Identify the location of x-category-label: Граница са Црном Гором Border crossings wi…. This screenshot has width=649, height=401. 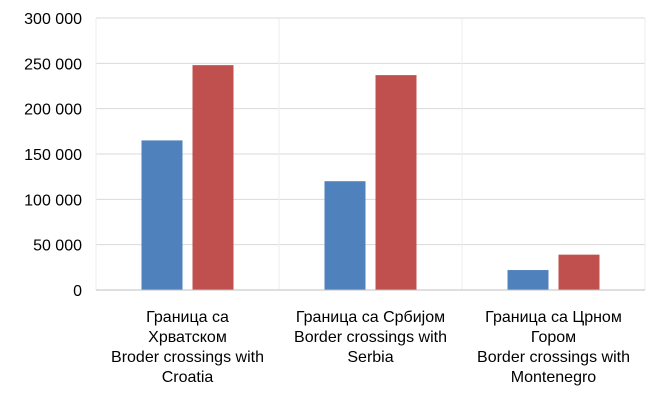
(553, 347).